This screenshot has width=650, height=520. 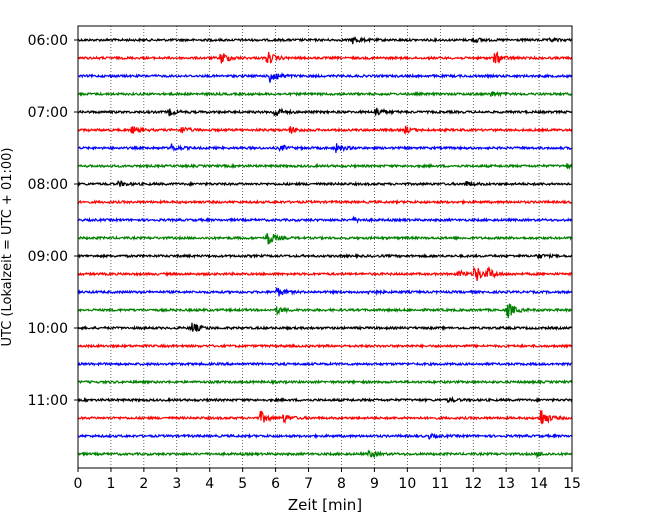 I want to click on trace-07:45, so click(x=325, y=166).